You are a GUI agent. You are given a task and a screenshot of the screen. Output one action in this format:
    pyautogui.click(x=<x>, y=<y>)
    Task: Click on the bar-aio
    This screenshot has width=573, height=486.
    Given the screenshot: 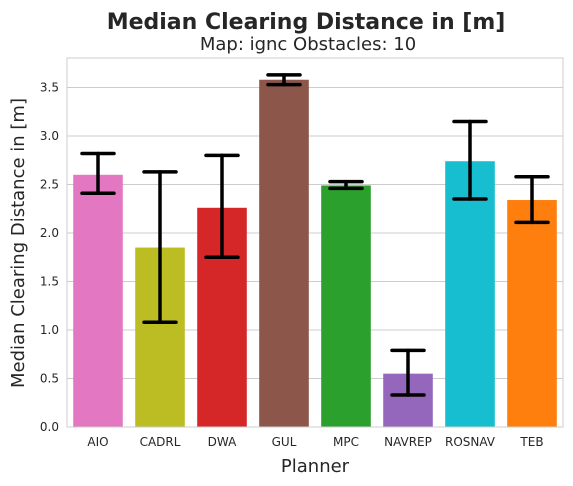 What is the action you would take?
    pyautogui.click(x=98, y=300)
    